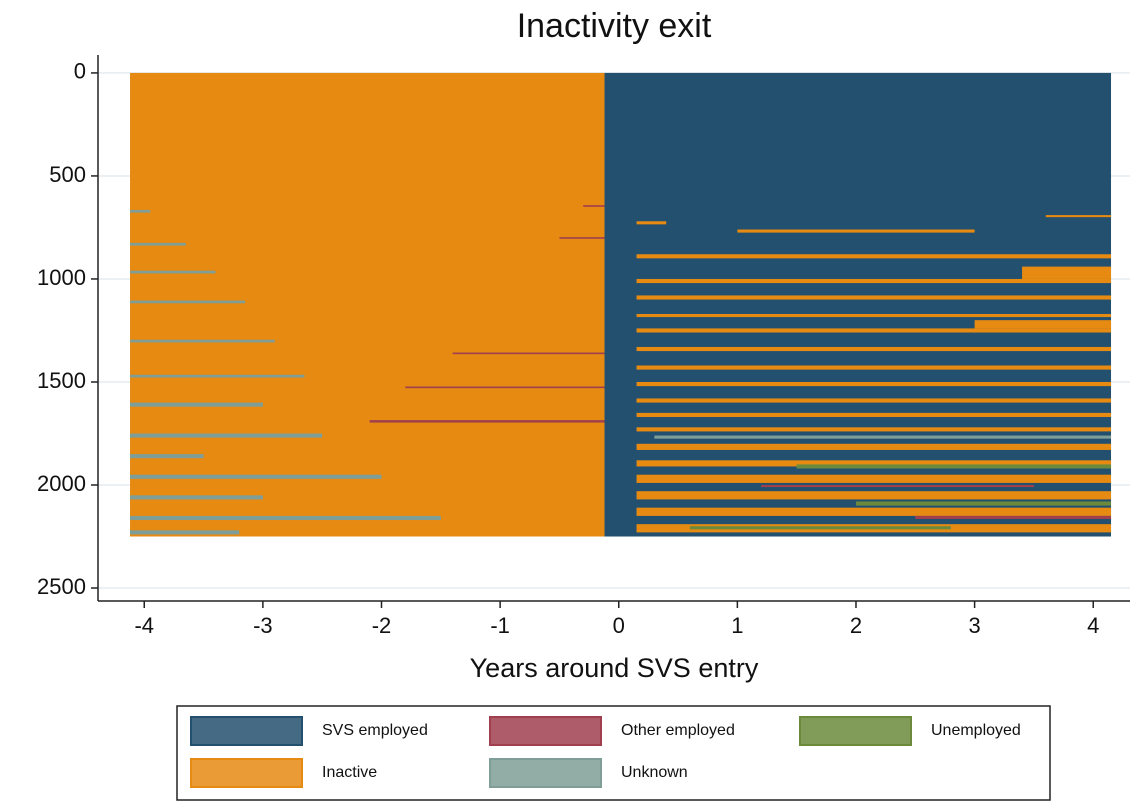  Describe the element at coordinates (1093, 625) in the screenshot. I see `x-tick-label: 4` at that location.